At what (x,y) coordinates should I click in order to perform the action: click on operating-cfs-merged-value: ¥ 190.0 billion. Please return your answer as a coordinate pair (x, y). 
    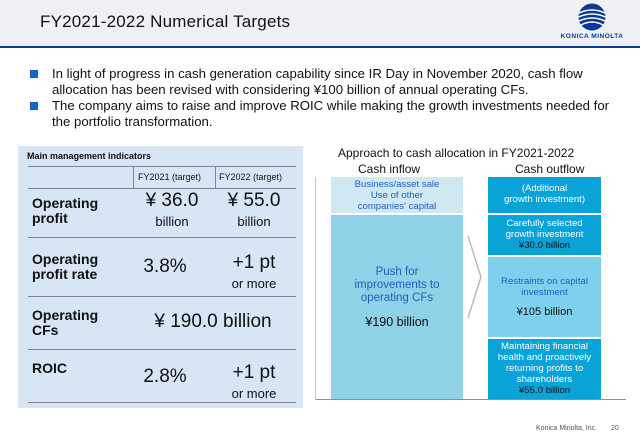
    Looking at the image, I should click on (213, 321).